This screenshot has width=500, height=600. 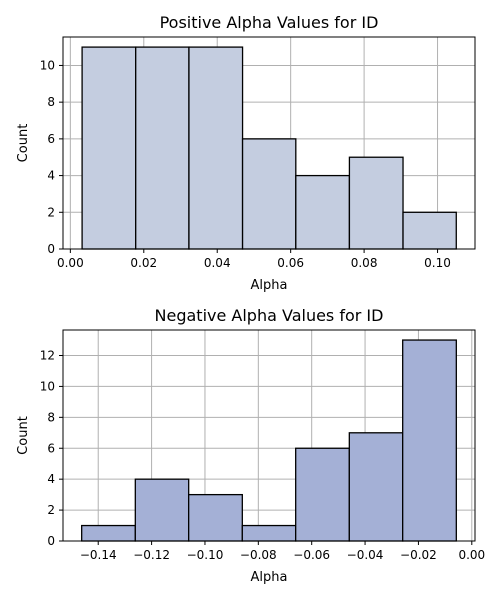 I want to click on y-tick-label: 12, so click(x=47, y=356).